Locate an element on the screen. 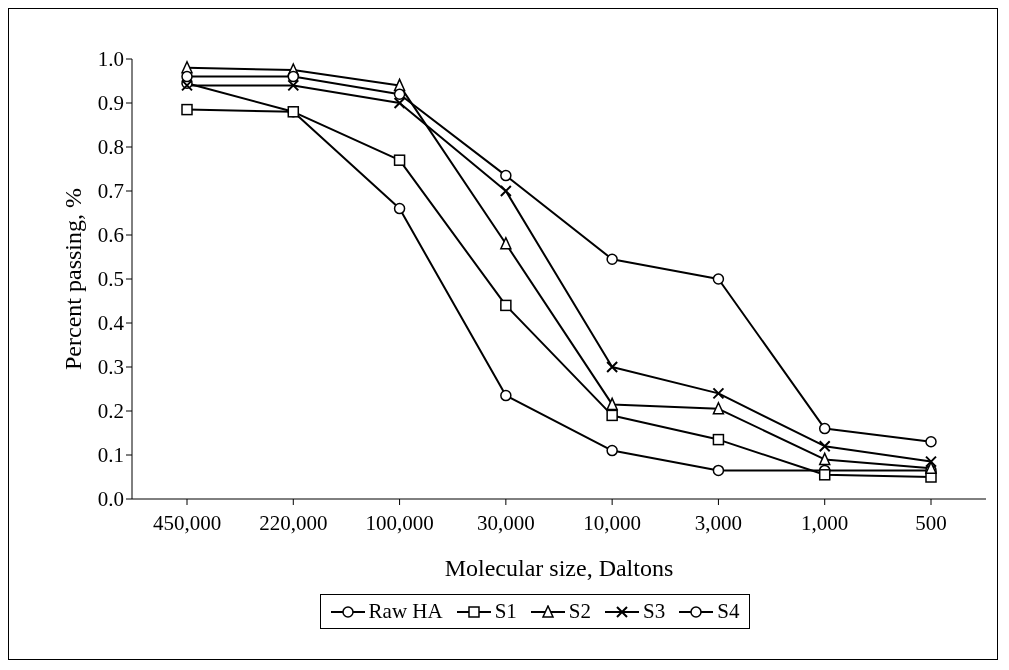  y-tick-label: 1.0 is located at coordinates (110, 59).